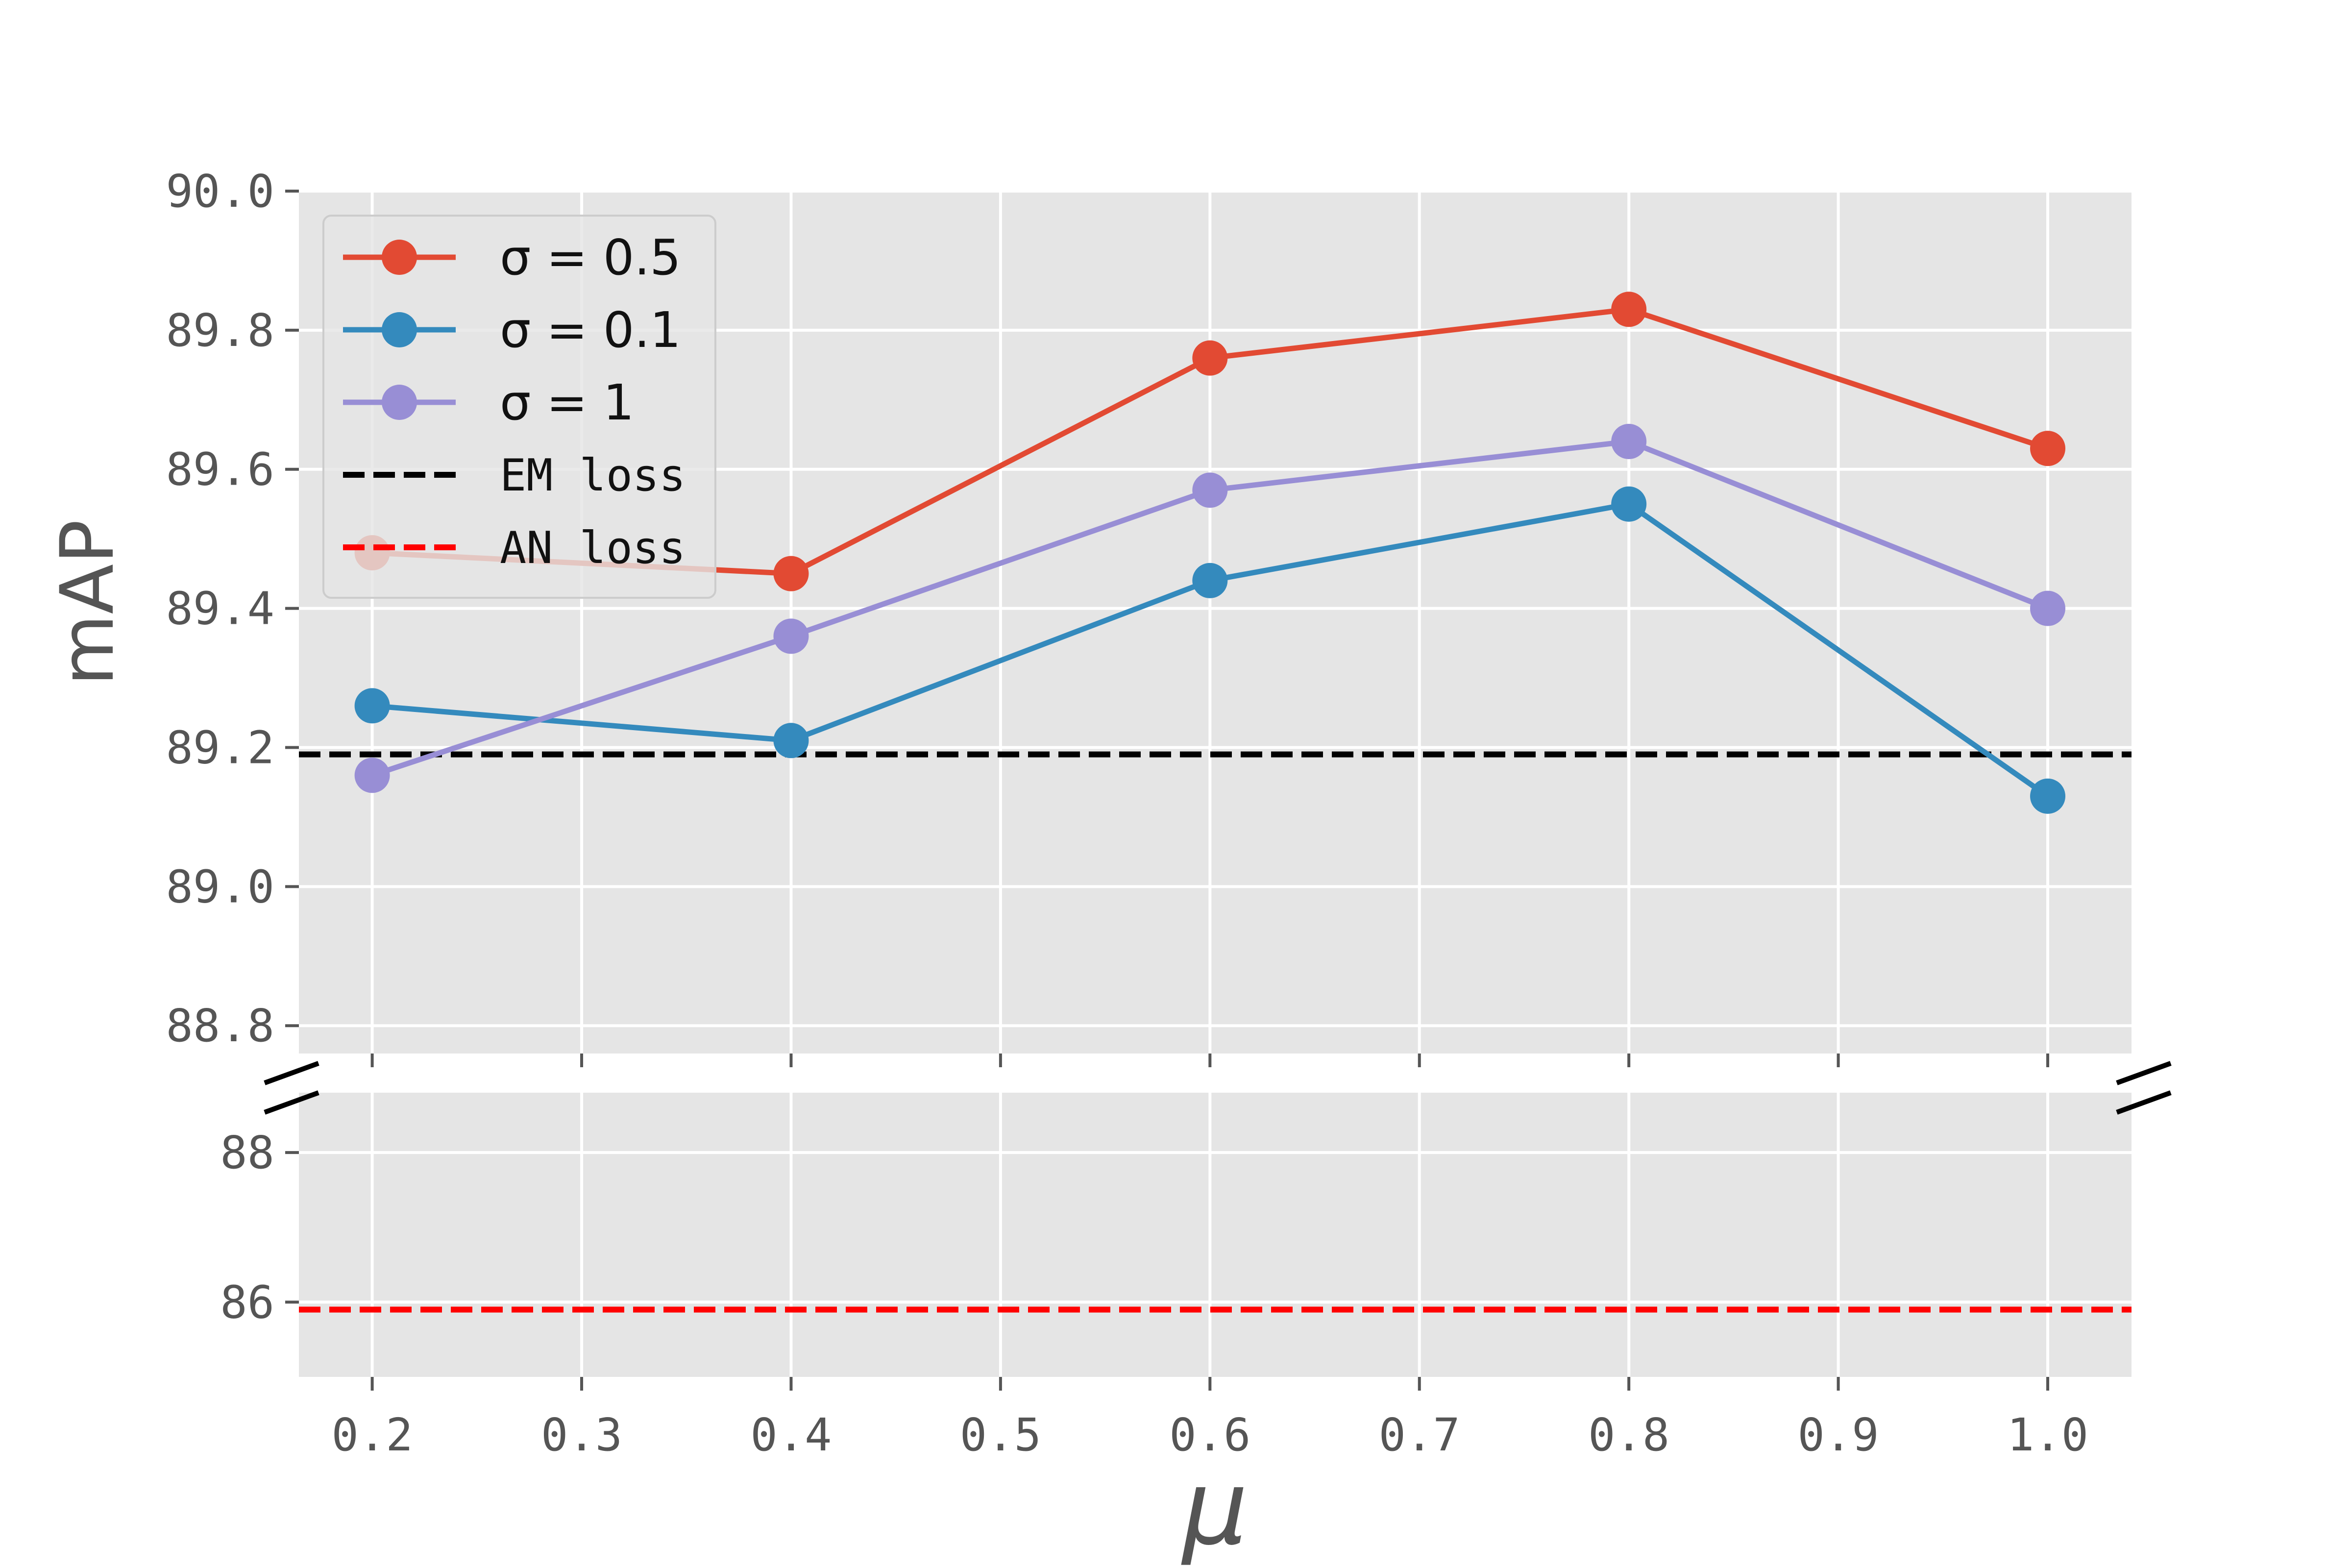 The image size is (2352, 1568). What do you see at coordinates (220, 886) in the screenshot?
I see `y-tick-label-upper: 89.0` at bounding box center [220, 886].